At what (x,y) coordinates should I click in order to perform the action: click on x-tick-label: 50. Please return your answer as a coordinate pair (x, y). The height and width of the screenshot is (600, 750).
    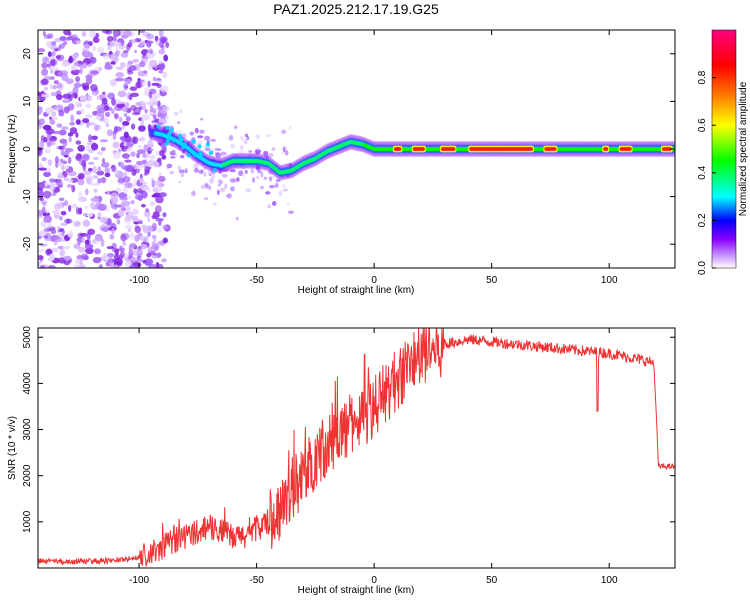
    Looking at the image, I should click on (492, 580).